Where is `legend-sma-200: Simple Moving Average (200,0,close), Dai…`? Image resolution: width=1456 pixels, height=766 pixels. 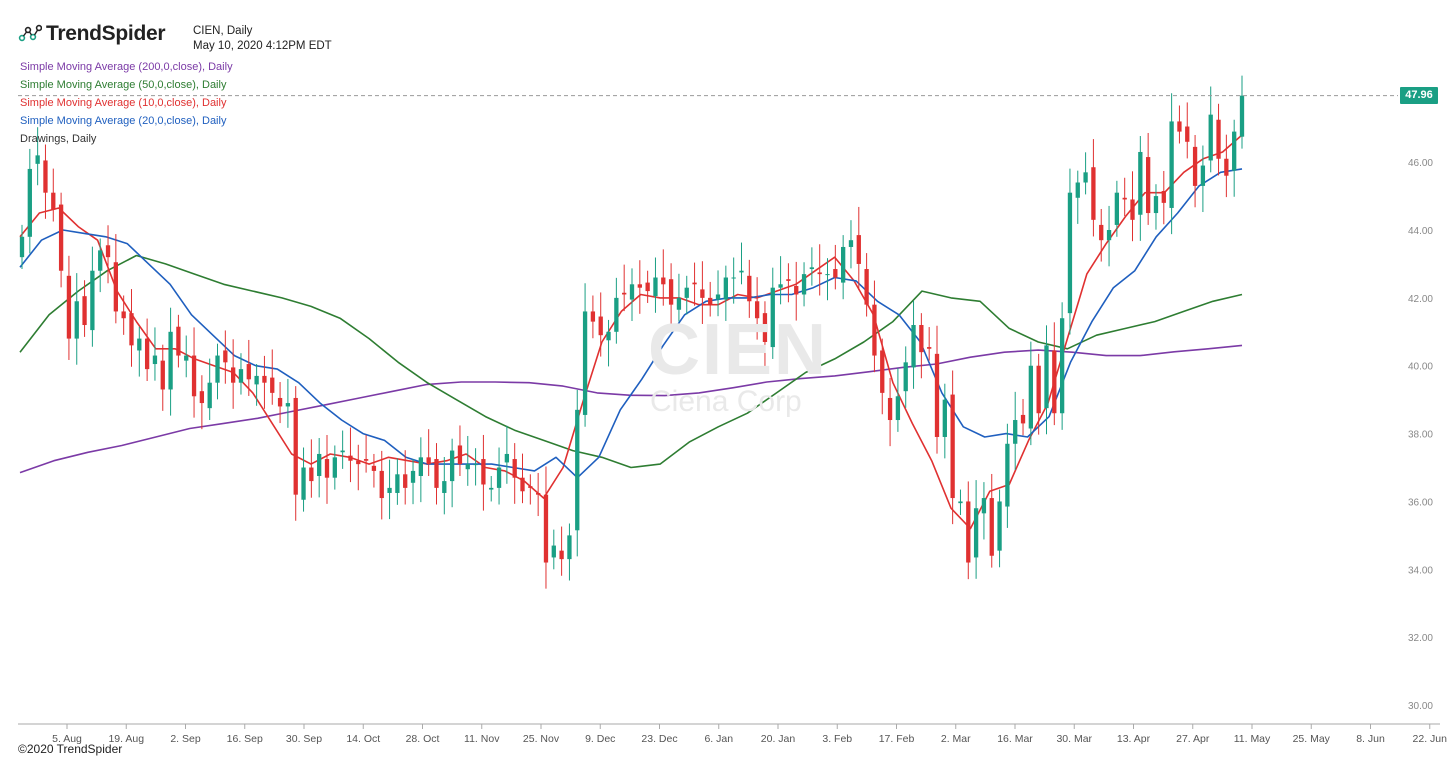 legend-sma-200: Simple Moving Average (200,0,close), Dai… is located at coordinates (126, 67).